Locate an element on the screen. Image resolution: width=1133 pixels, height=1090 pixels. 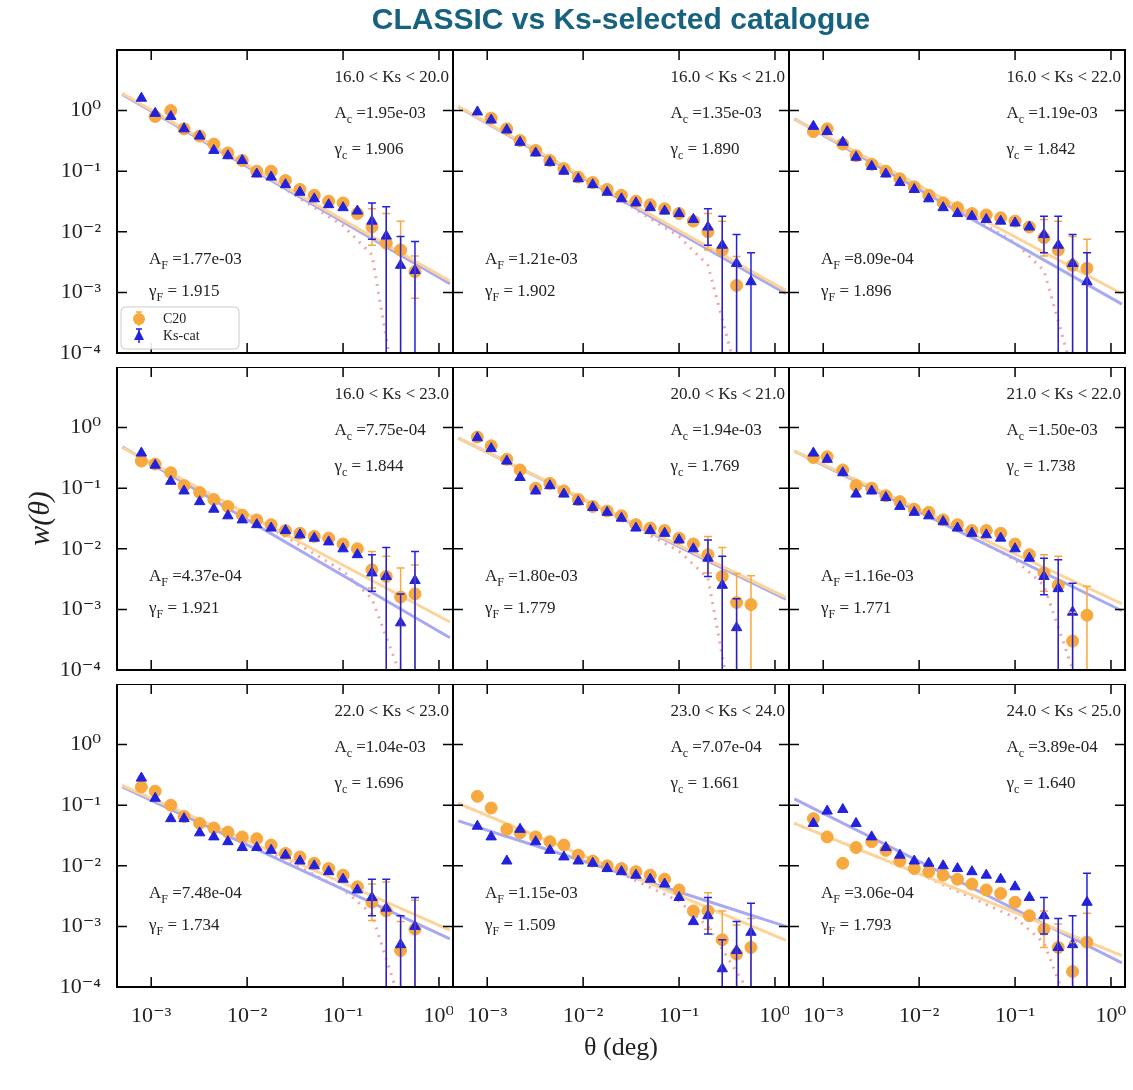
legend-label: C20 is located at coordinates (175, 318).